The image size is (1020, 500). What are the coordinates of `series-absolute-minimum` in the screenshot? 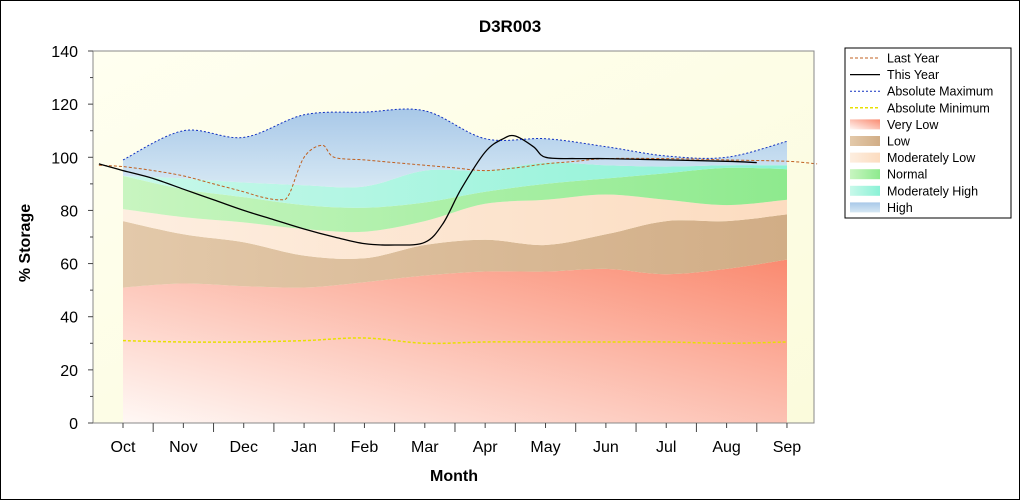 It's located at (455, 341).